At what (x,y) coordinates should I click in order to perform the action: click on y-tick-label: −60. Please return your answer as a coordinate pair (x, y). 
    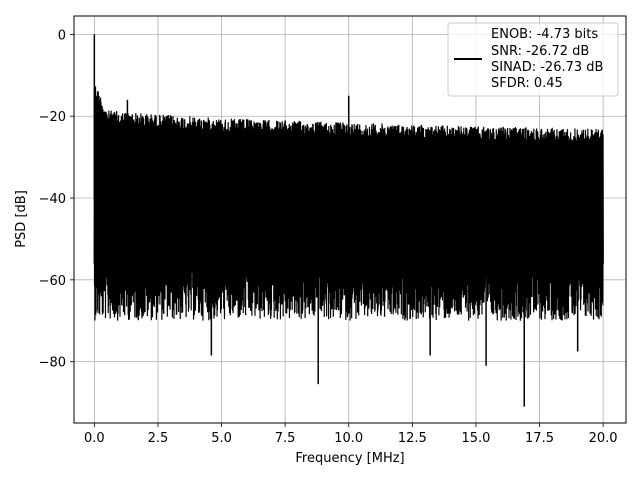
    Looking at the image, I should click on (52, 281).